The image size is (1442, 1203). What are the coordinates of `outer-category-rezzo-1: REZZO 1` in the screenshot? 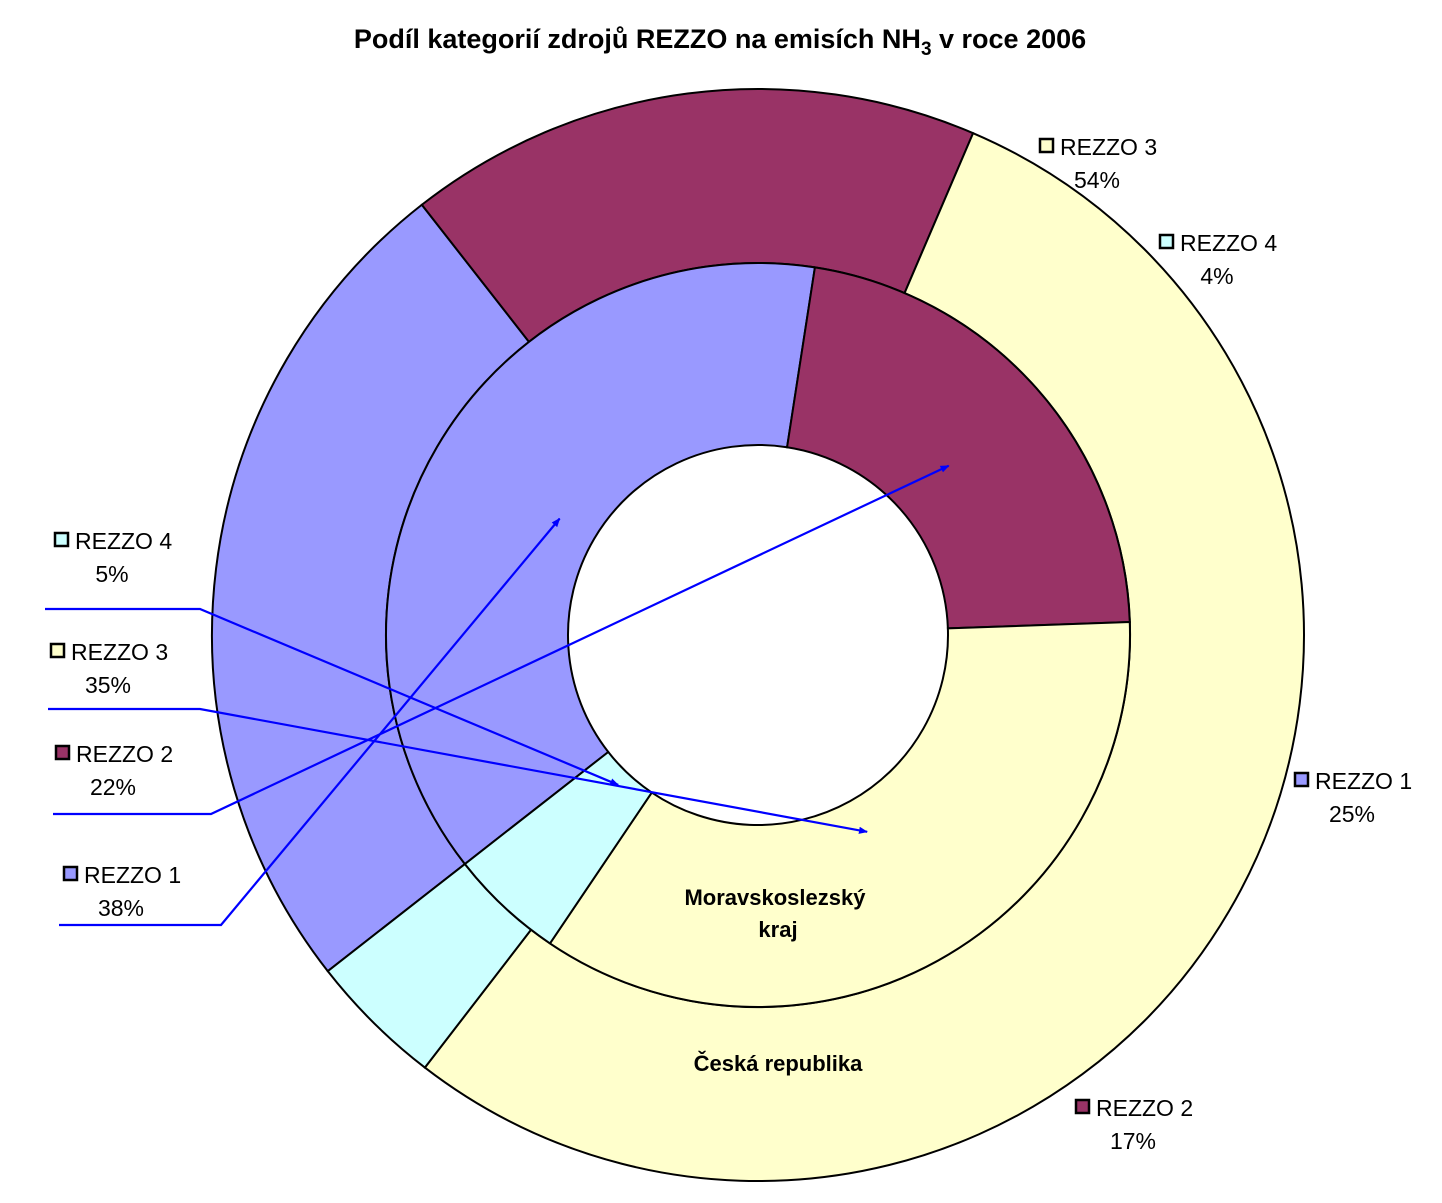 It's located at (1363, 781).